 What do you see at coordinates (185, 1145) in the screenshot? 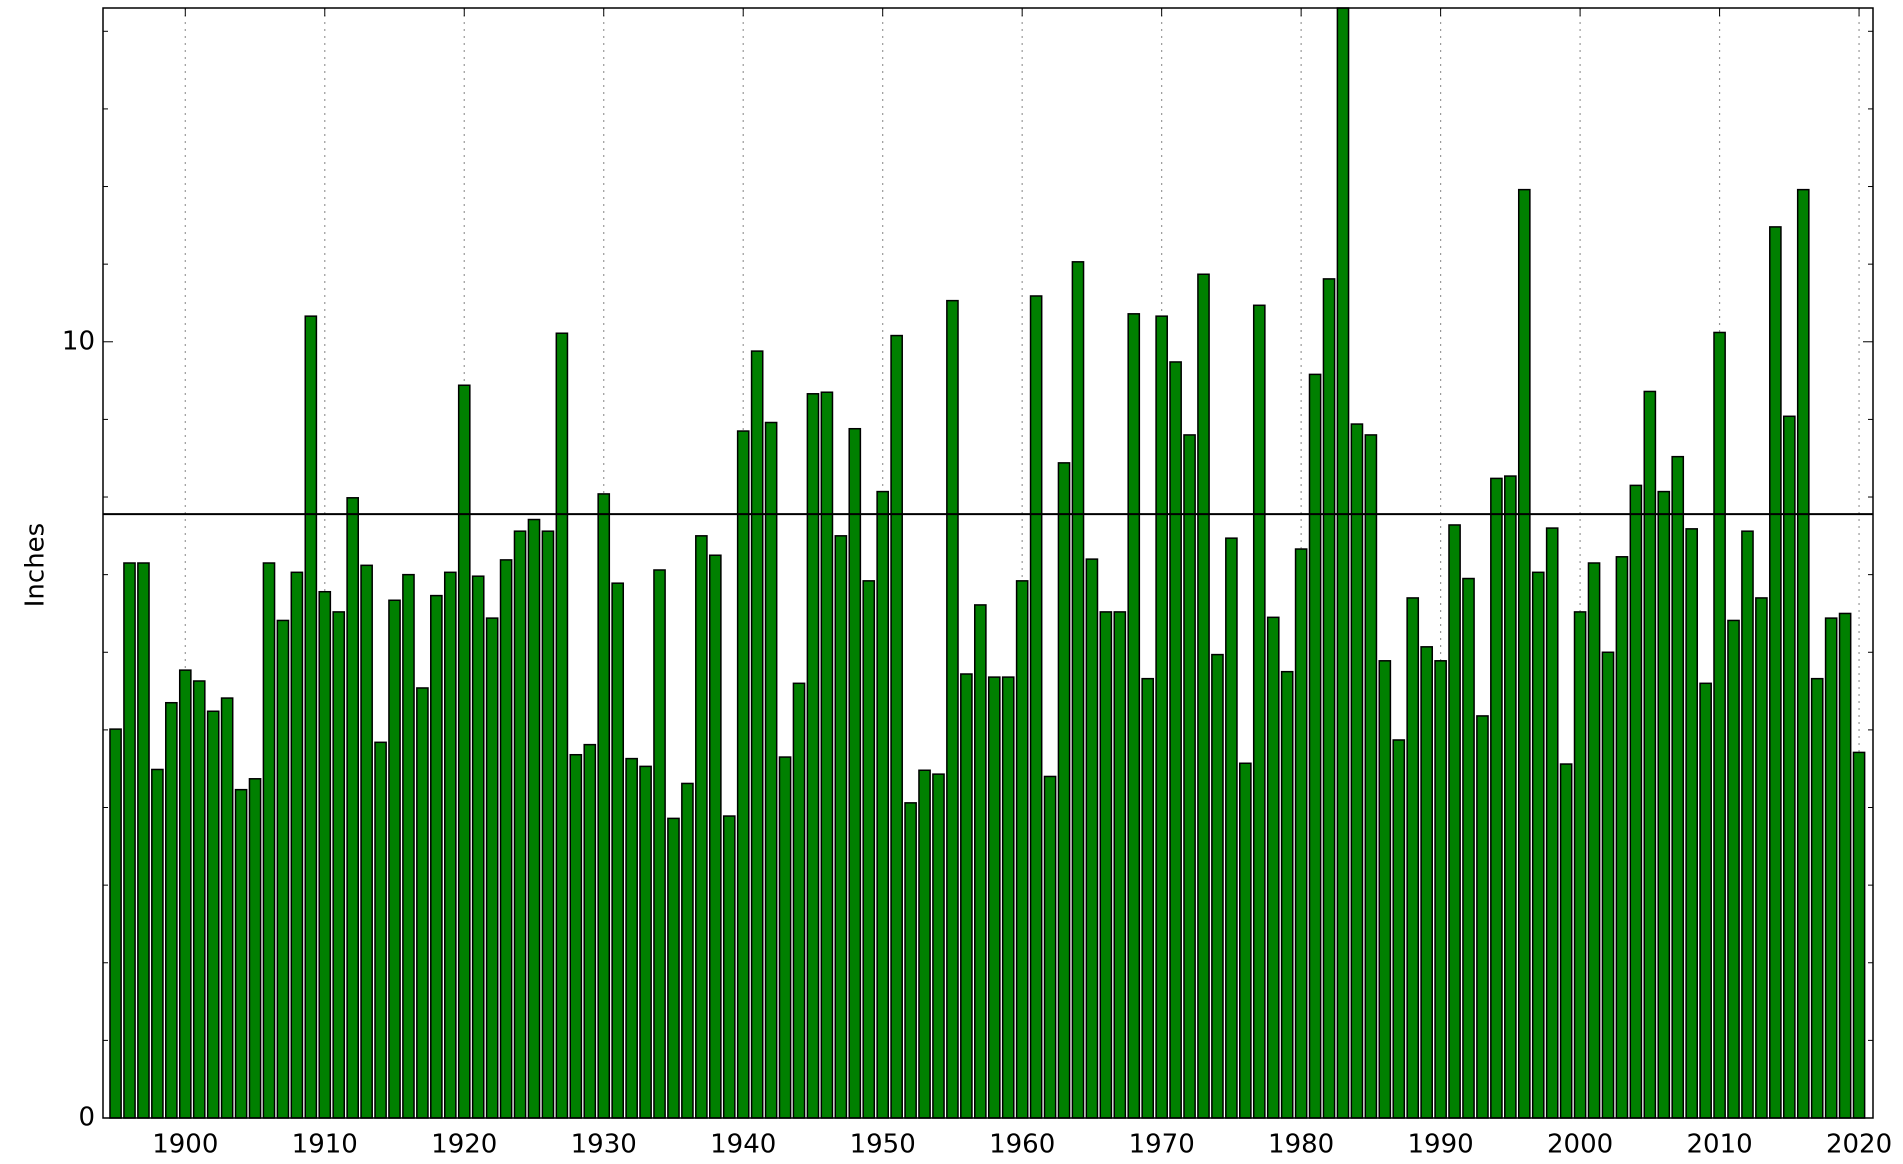
I see `x-tick-label: 1900` at bounding box center [185, 1145].